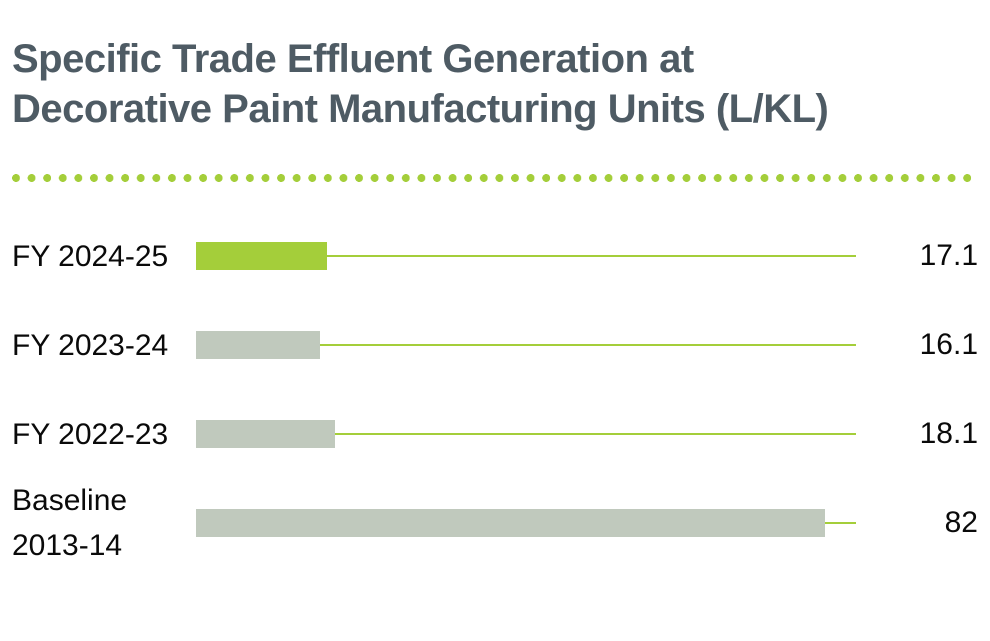 The width and height of the screenshot is (990, 641). Describe the element at coordinates (90, 345) in the screenshot. I see `row-label: FY 2023-24` at that location.